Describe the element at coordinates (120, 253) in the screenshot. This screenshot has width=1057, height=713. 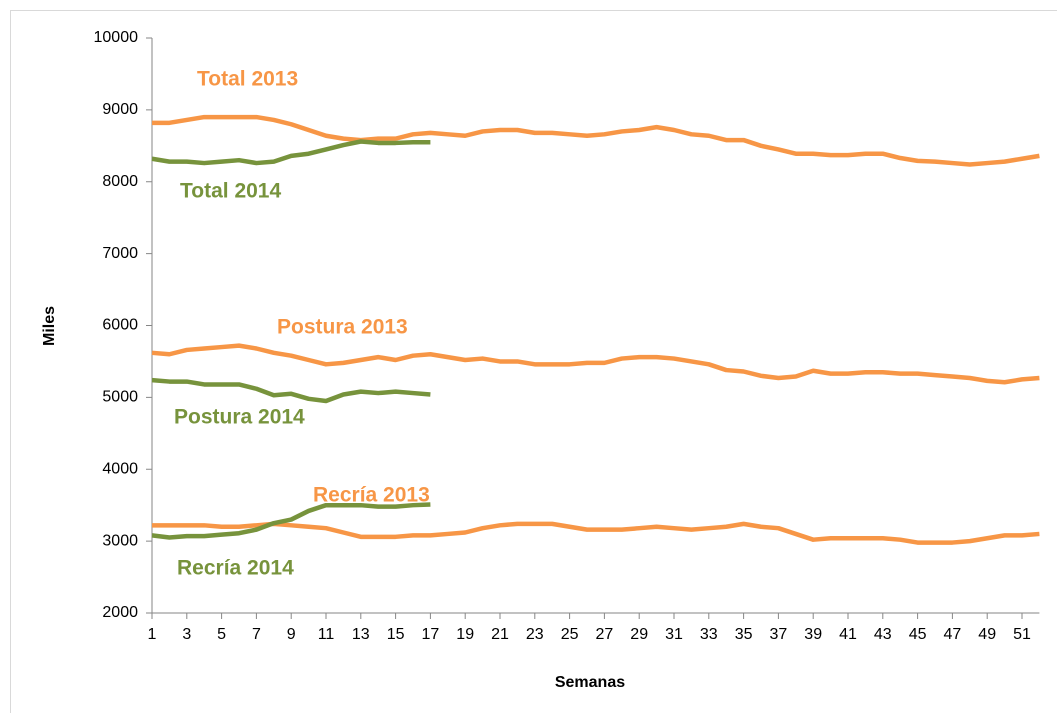
I see `y-tick-label: 7000` at that location.